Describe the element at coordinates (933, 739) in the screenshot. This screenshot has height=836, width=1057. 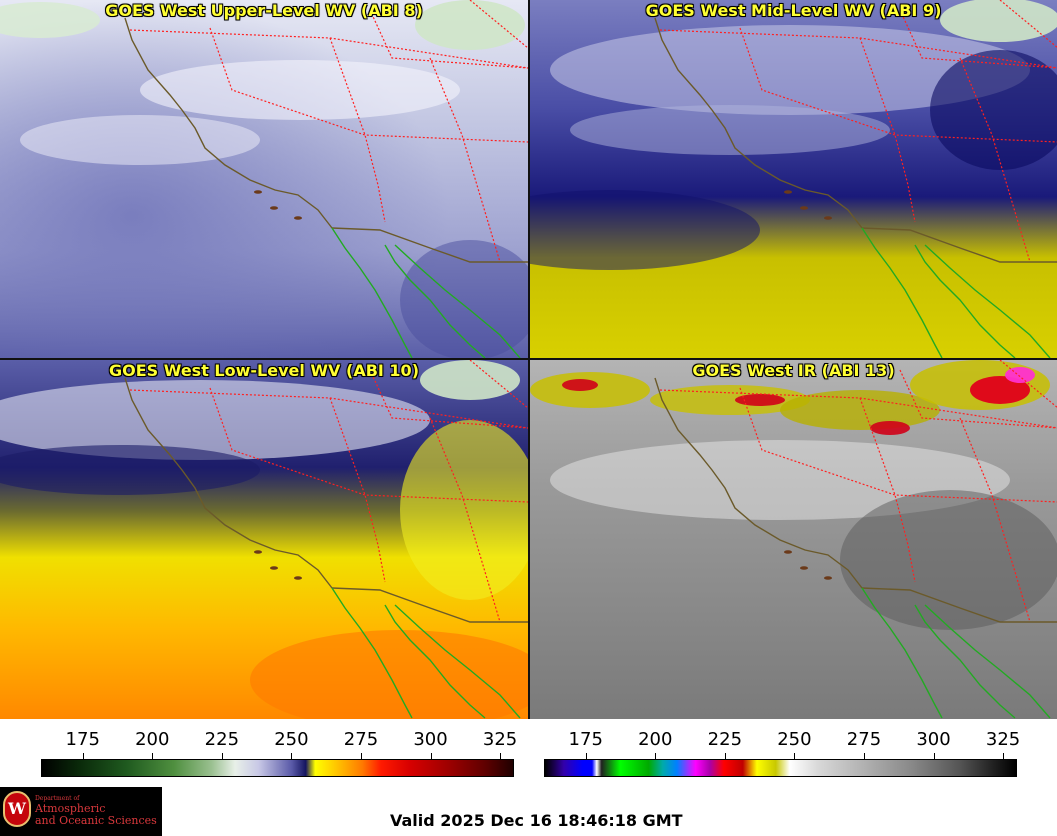
I see `ir-colorbar-tick-label: 300` at that location.